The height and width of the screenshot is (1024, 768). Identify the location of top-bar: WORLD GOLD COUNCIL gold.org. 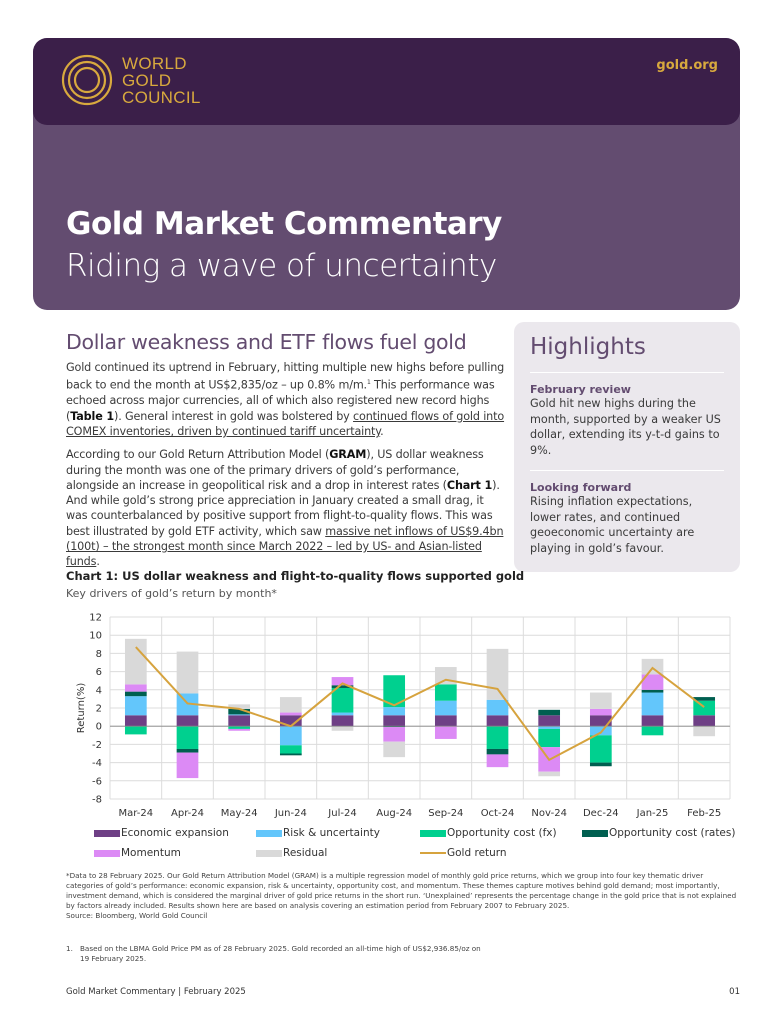
(386, 81).